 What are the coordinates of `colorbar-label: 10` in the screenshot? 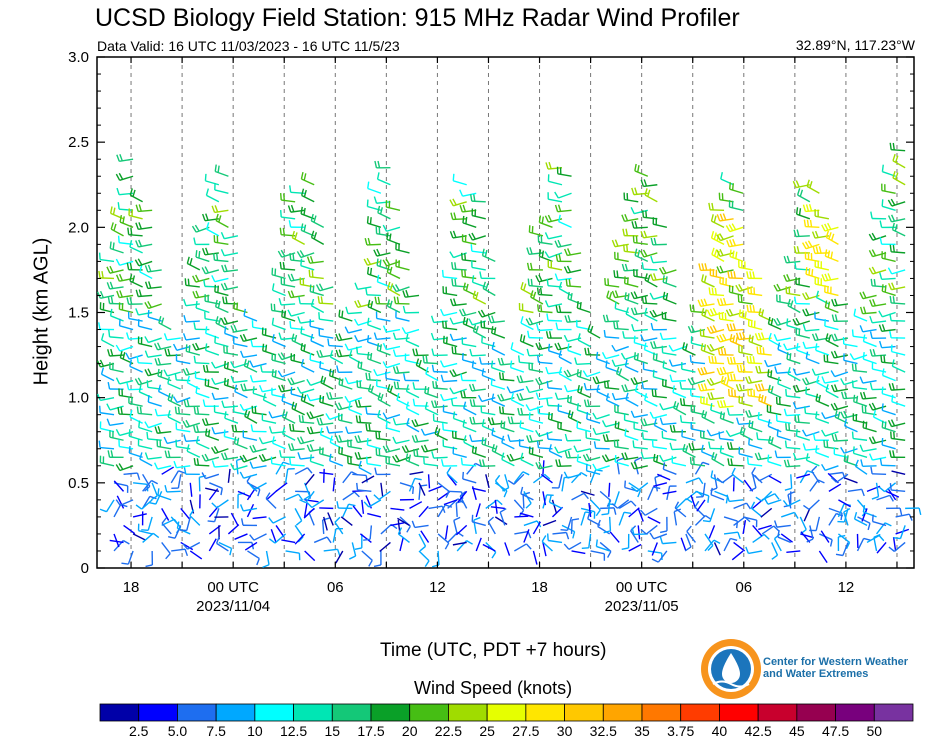 It's located at (255, 731).